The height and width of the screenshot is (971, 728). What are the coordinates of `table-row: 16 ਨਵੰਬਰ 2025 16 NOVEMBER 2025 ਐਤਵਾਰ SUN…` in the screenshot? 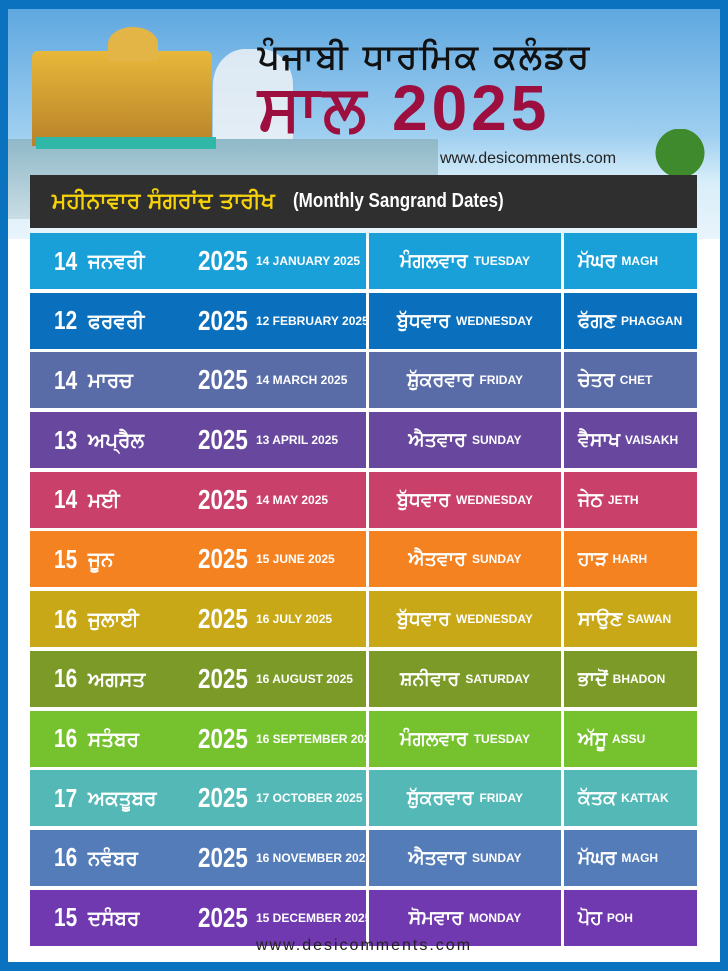 It's located at (363, 857).